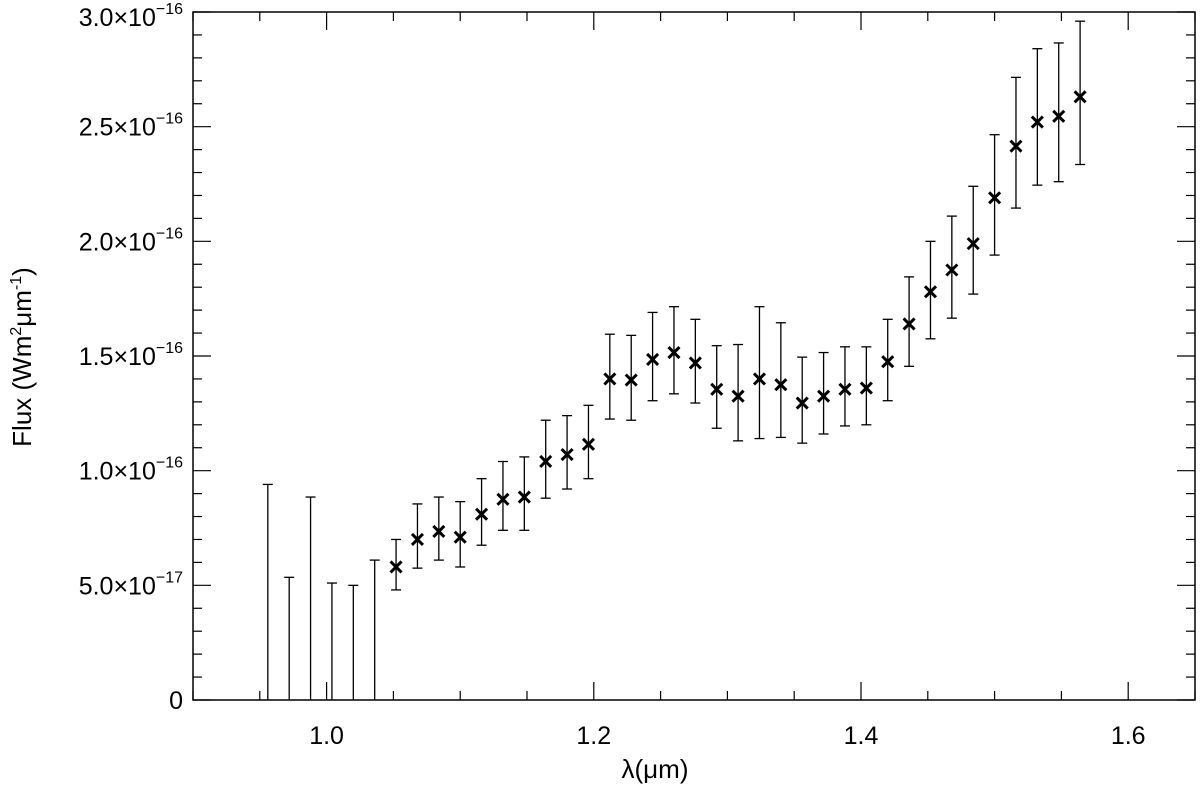 The image size is (1200, 786). I want to click on y-tick-label: 3.0×10⁻¹⁶, so click(131, 16).